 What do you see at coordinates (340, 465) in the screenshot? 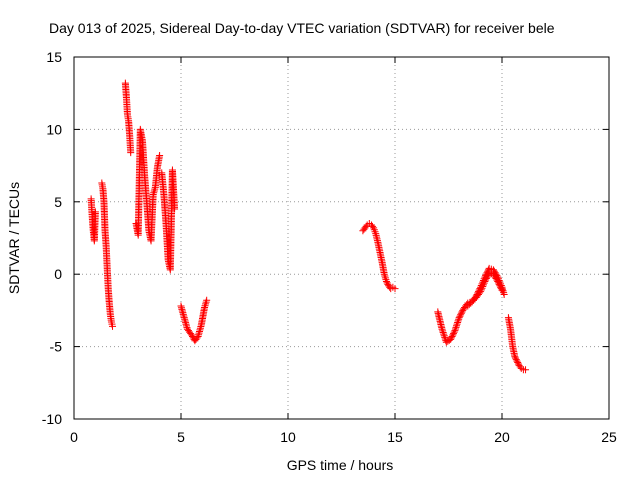
I see `x-axis-title: GPS time / hours` at bounding box center [340, 465].